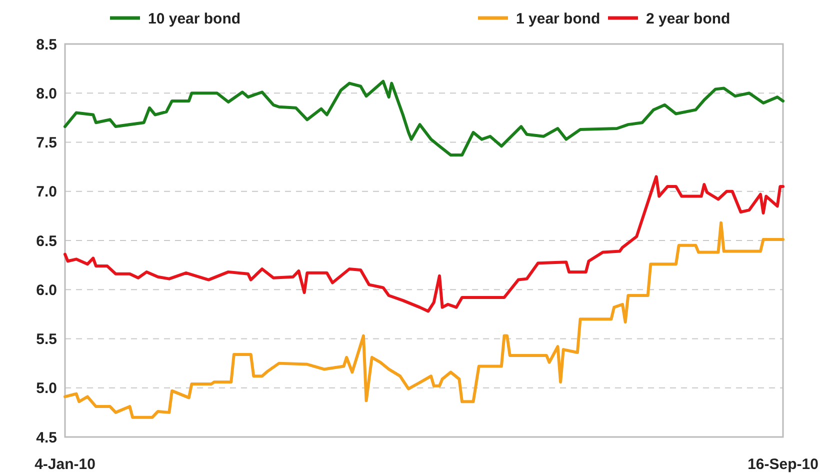  I want to click on x-tick-label: 4-Jan-10, so click(65, 464).